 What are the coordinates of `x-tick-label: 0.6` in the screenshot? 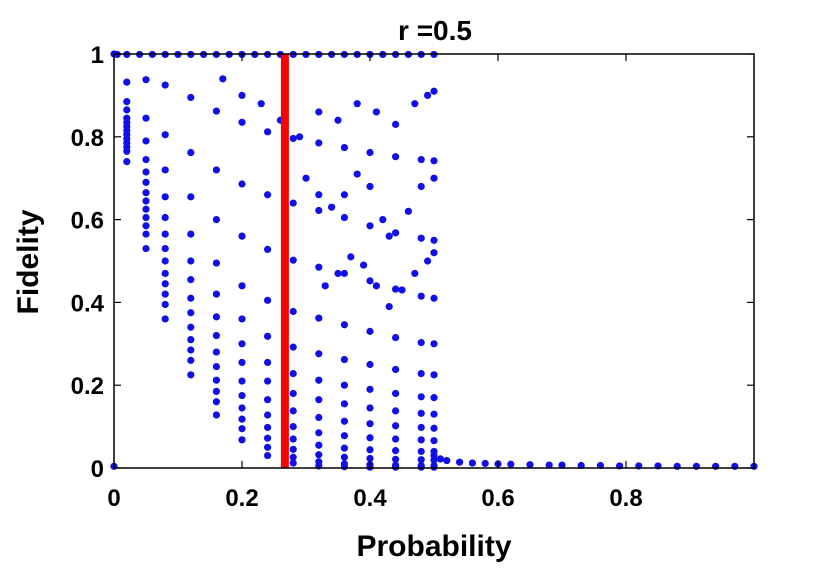 It's located at (497, 498).